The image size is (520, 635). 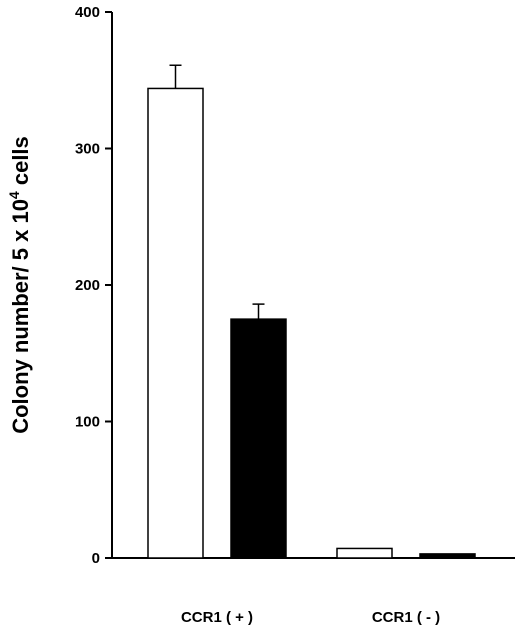 I want to click on y-ticks: 0 100 200 300 400, so click(x=93, y=285).